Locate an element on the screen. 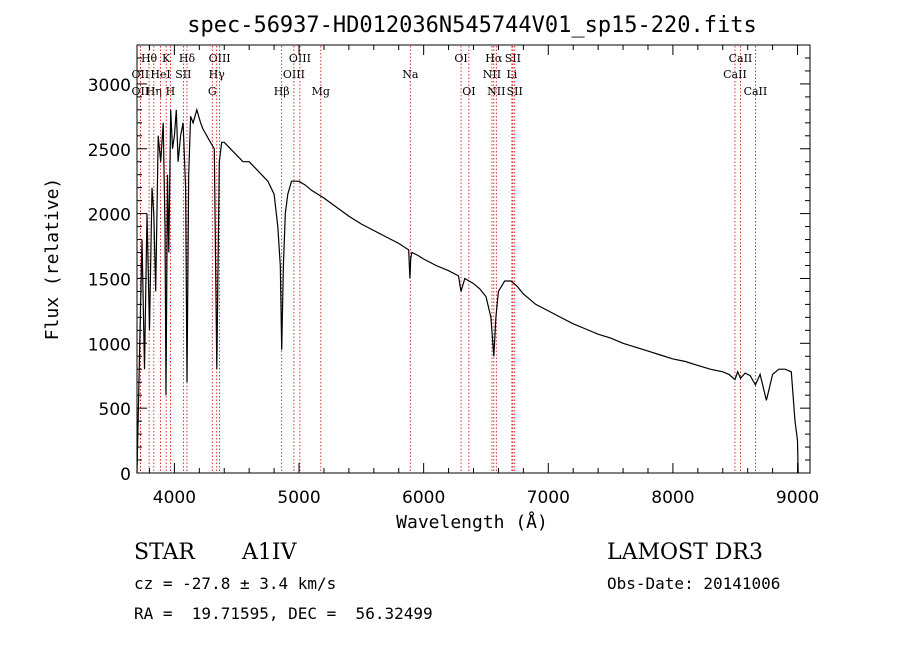  line-label-3: Hη is located at coordinates (154, 91).